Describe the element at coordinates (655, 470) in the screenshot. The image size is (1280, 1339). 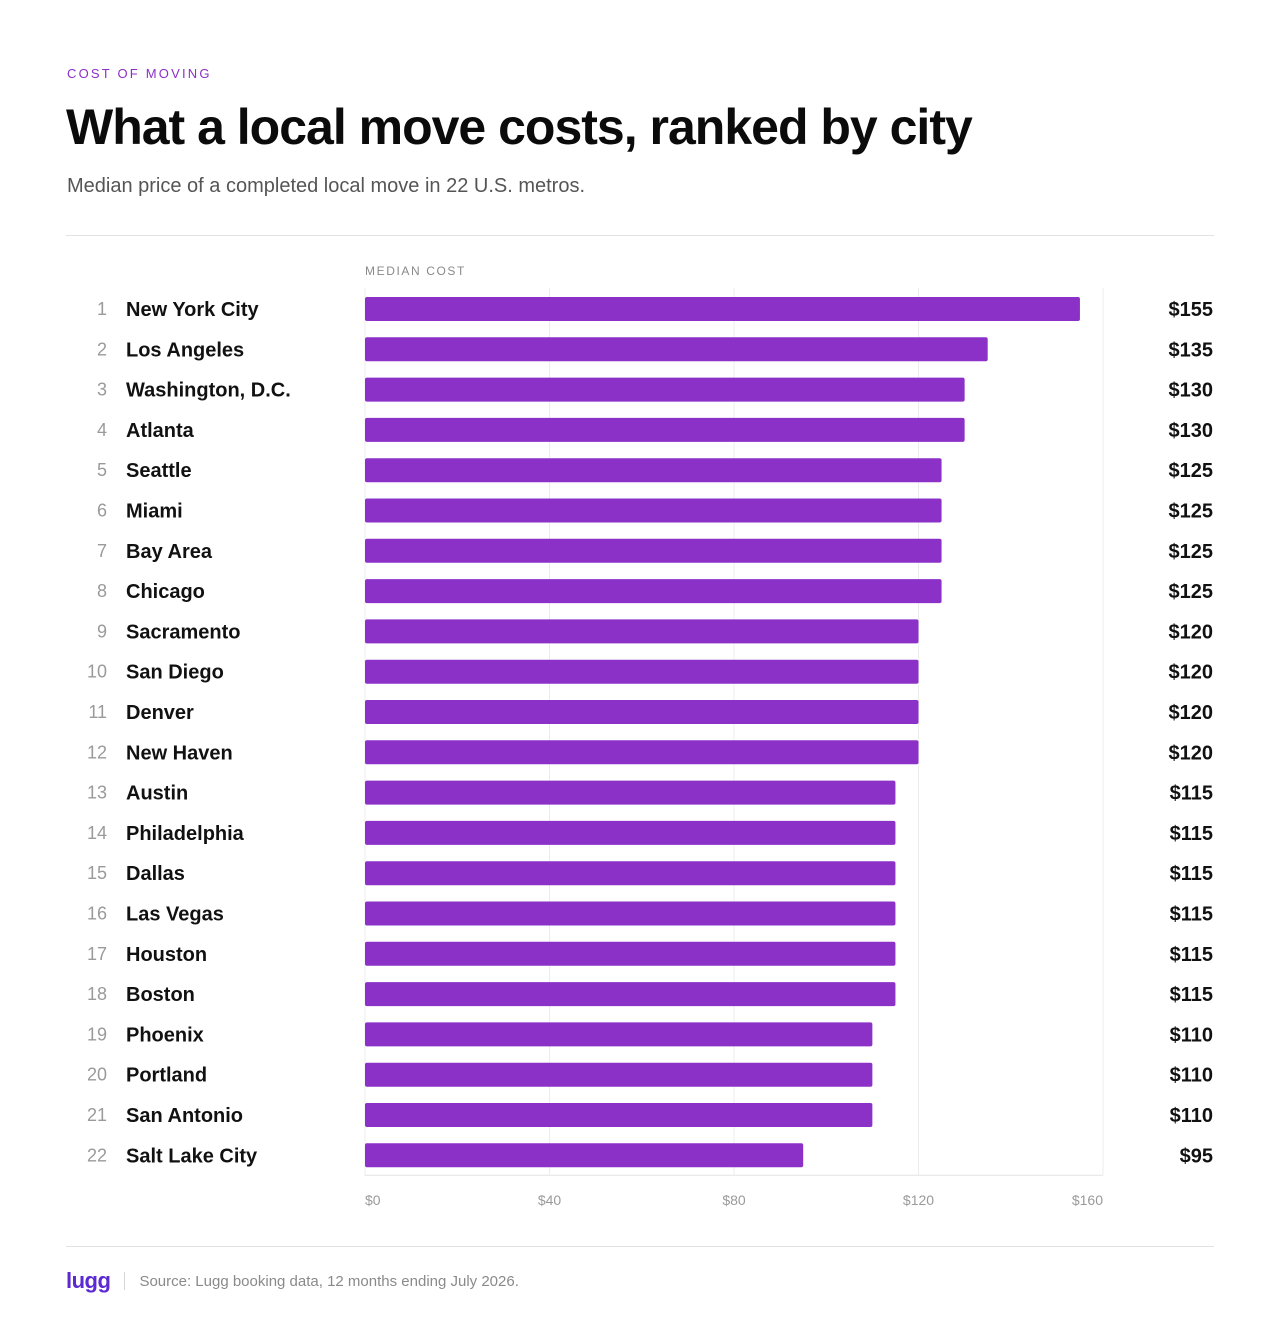
I see `bar-row: 5 Seattle $125` at that location.